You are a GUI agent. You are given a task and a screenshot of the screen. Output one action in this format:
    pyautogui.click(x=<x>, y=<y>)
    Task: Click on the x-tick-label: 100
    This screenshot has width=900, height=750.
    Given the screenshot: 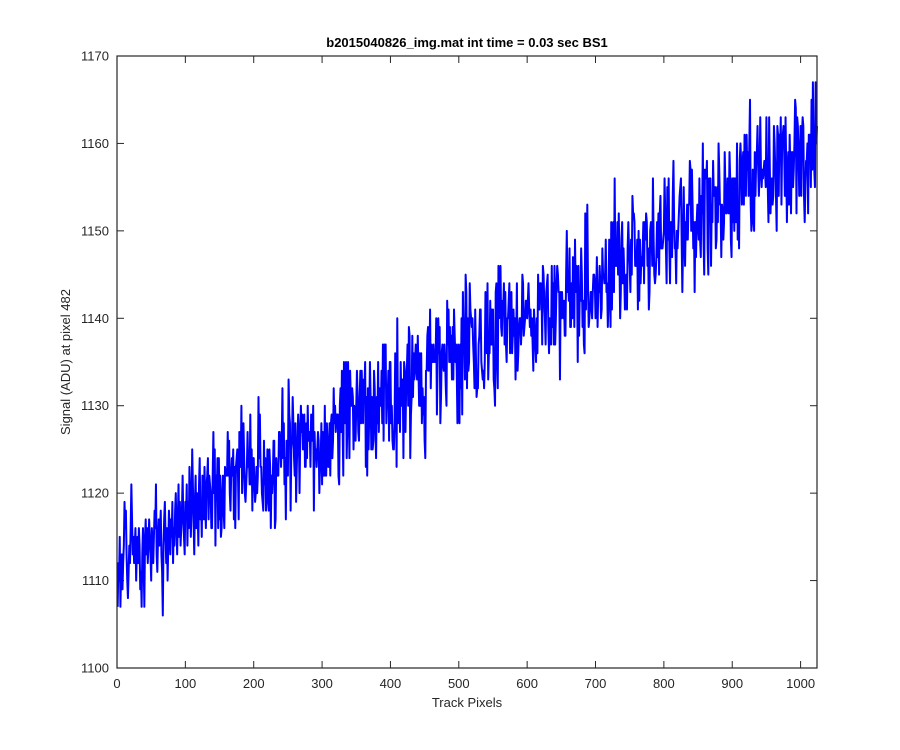 What is the action you would take?
    pyautogui.click(x=186, y=683)
    